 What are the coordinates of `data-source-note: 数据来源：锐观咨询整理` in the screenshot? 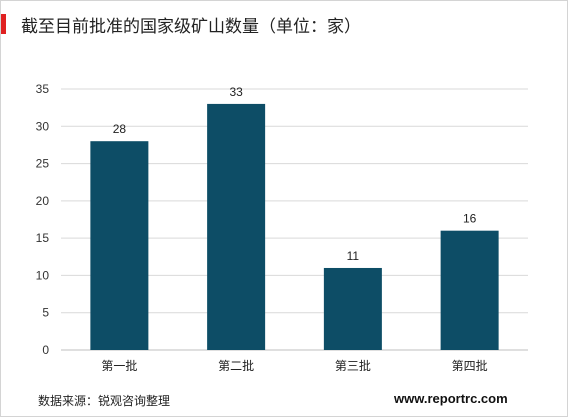 It's located at (104, 401).